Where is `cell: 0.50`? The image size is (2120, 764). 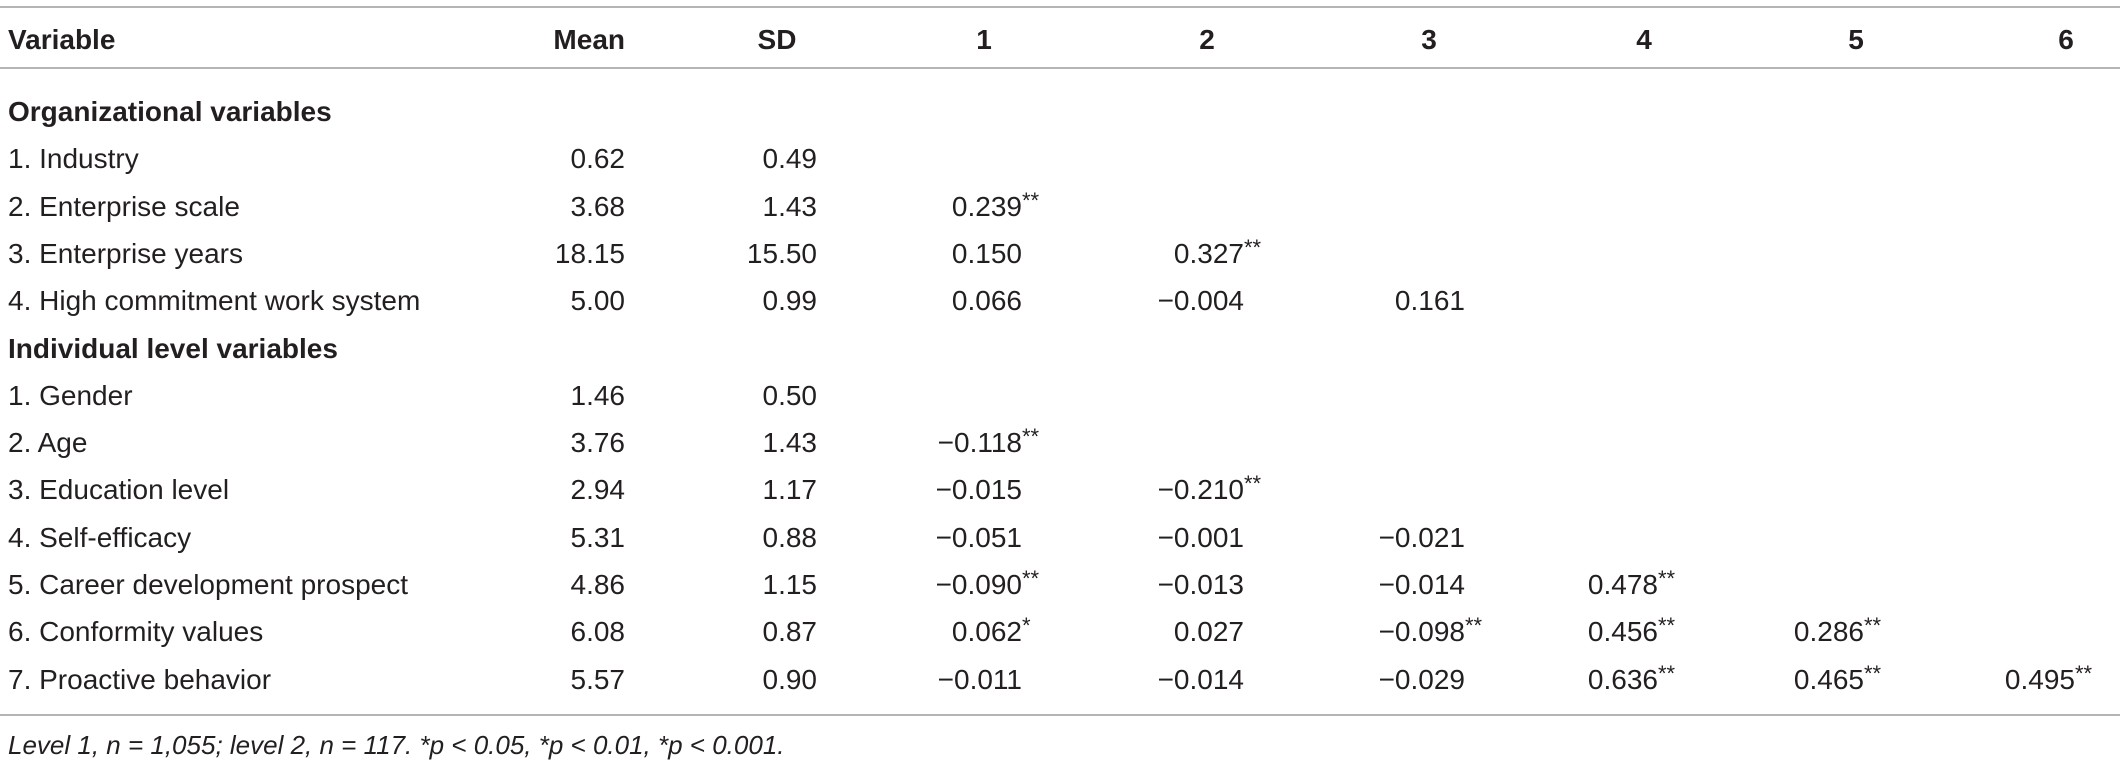 cell: 0.50 is located at coordinates (790, 395).